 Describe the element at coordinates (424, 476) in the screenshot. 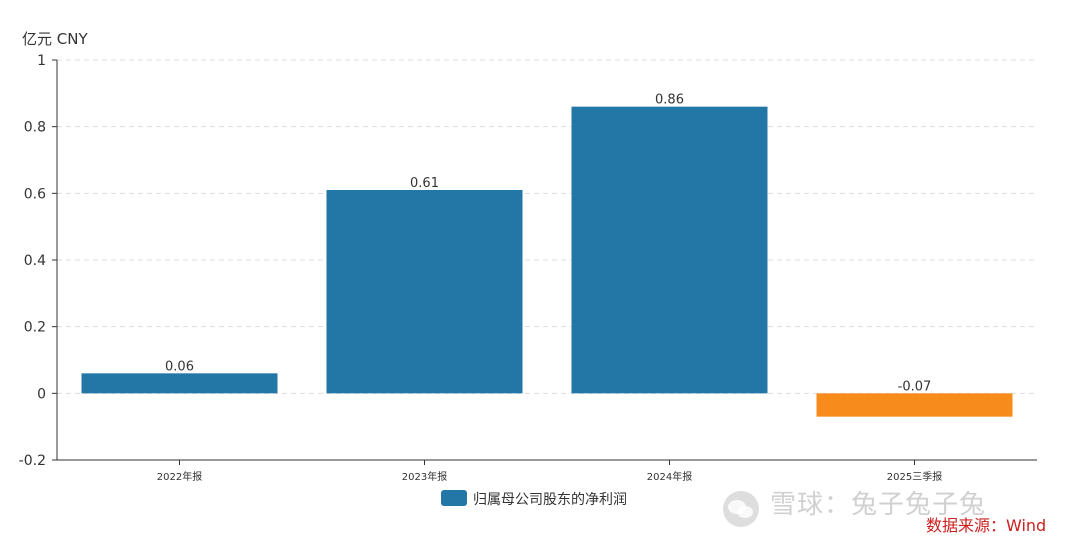

I see `x-tick-label: 2023年报` at that location.